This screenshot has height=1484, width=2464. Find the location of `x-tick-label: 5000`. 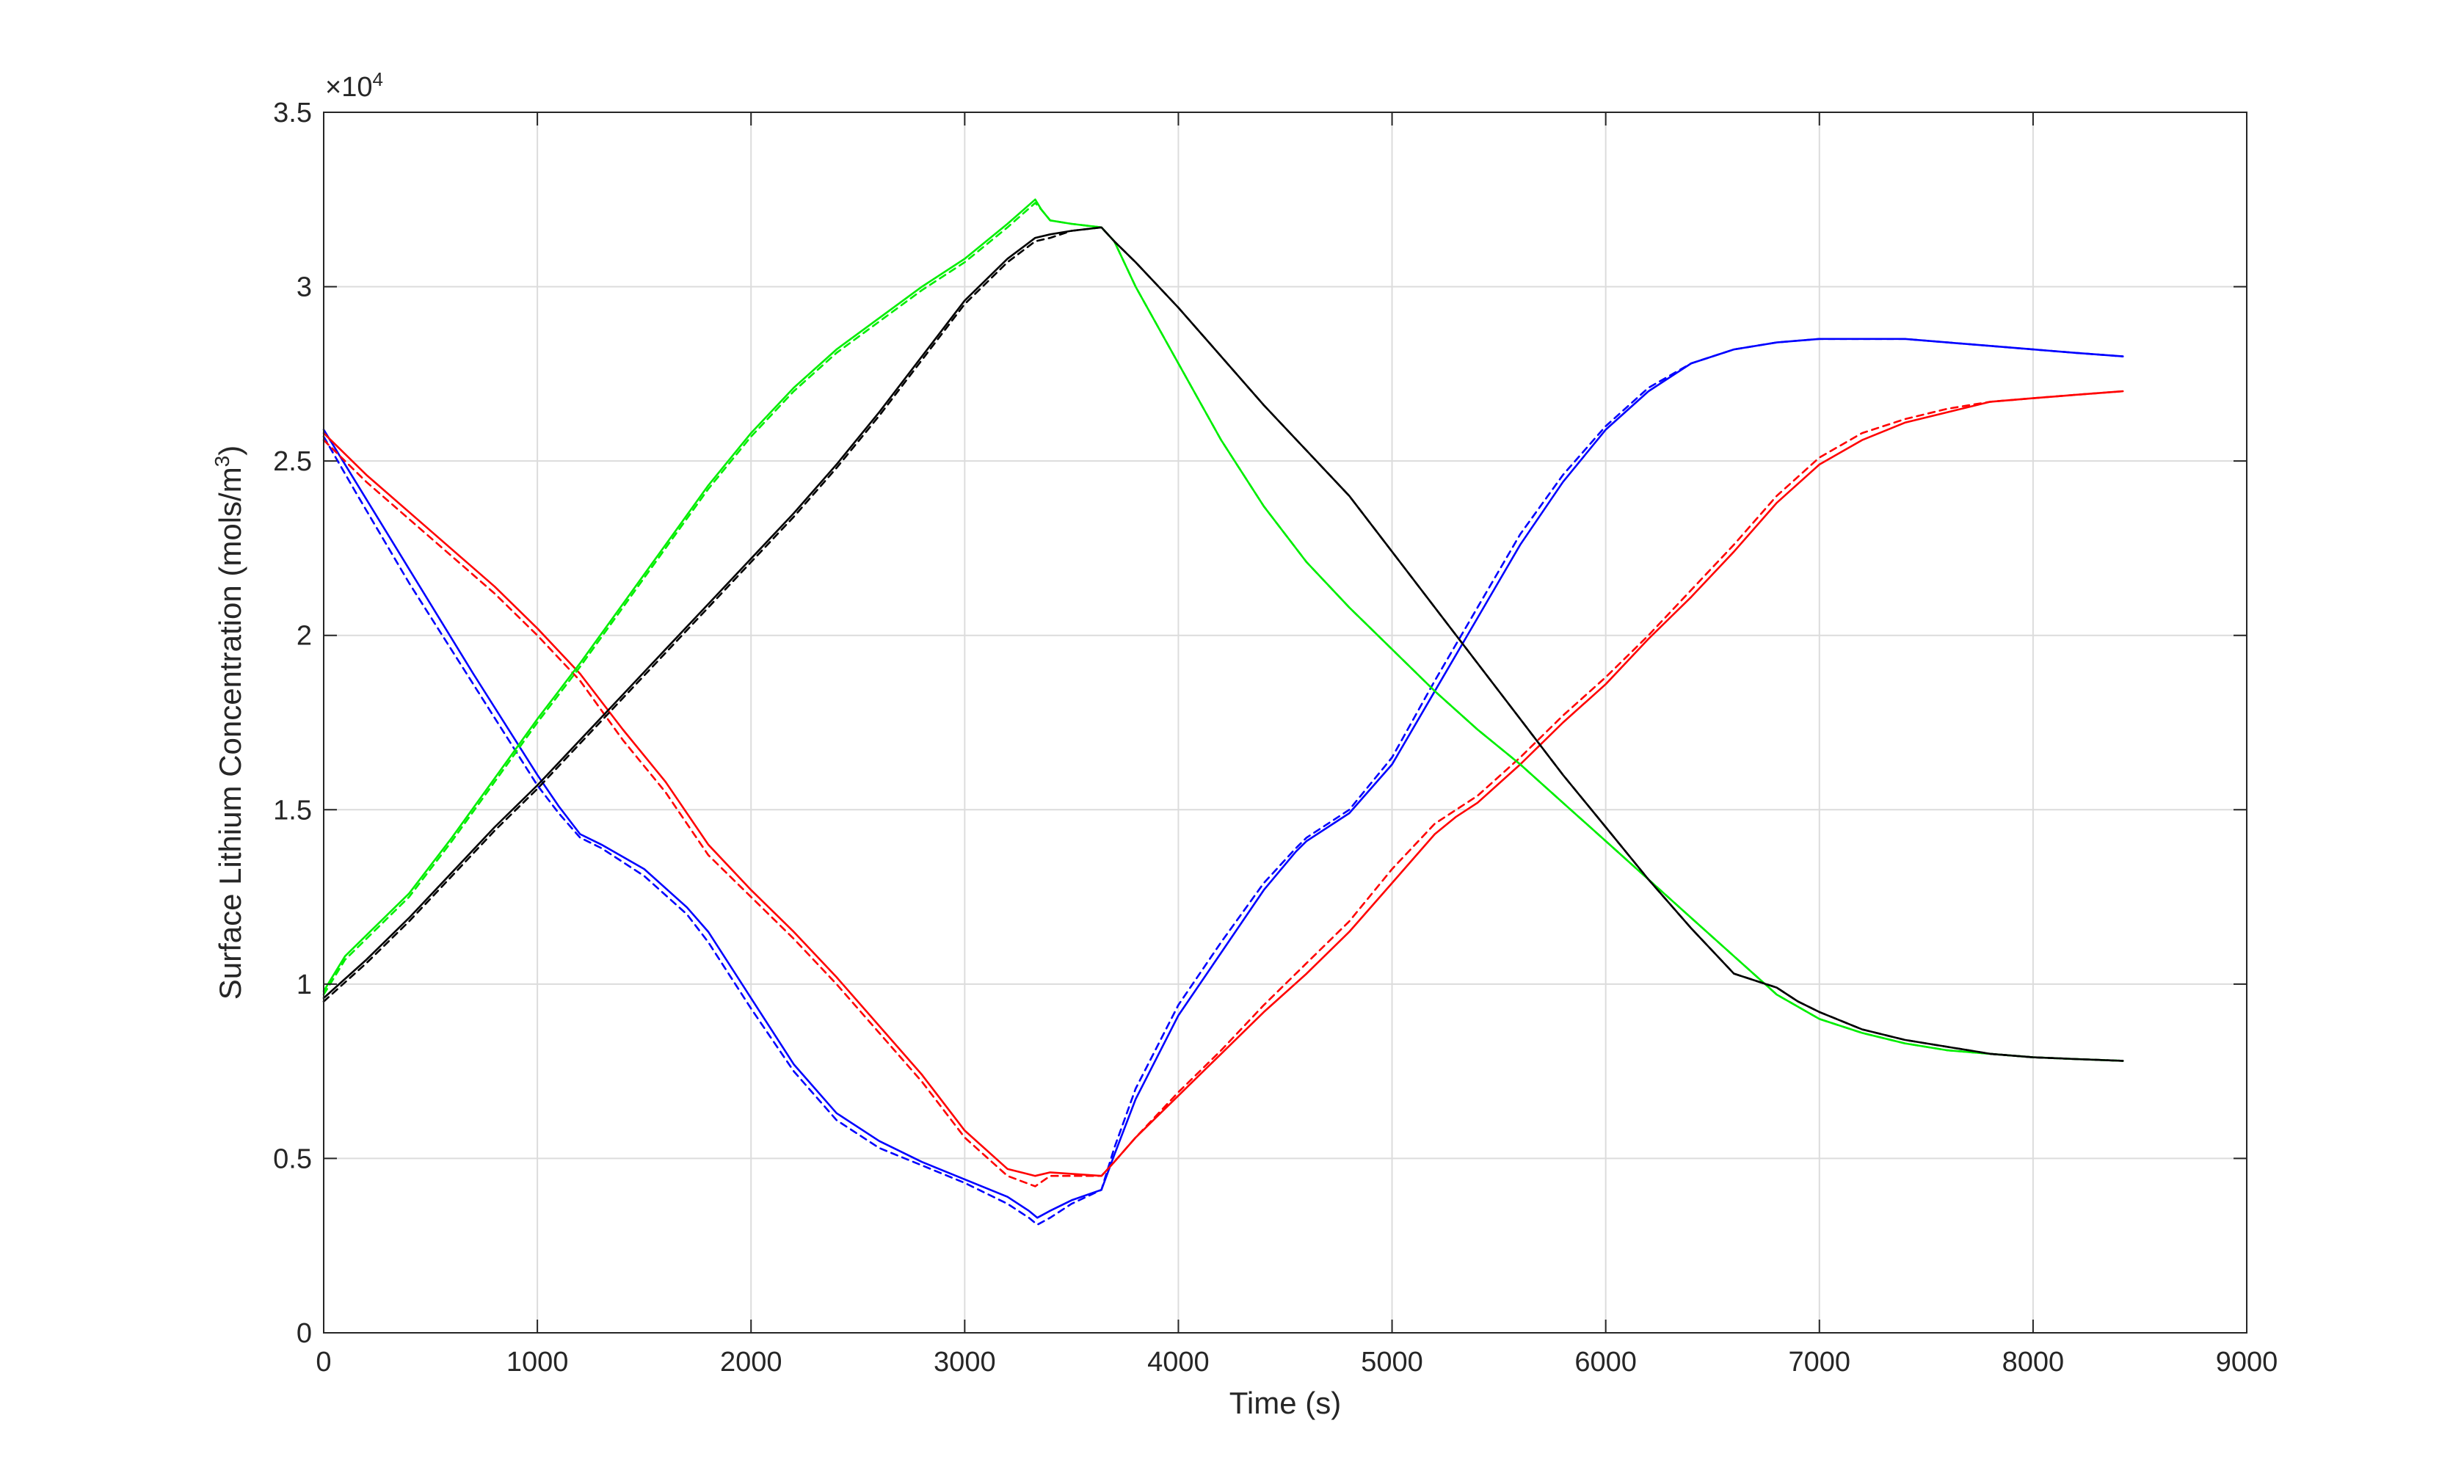

x-tick-label: 5000 is located at coordinates (1392, 1362).